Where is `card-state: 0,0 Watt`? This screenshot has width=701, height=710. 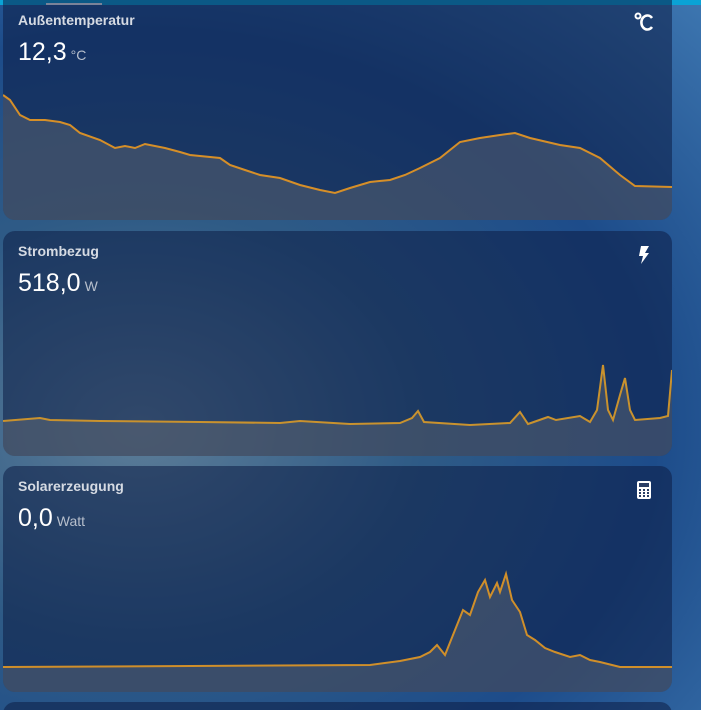
card-state: 0,0 Watt is located at coordinates (51, 518).